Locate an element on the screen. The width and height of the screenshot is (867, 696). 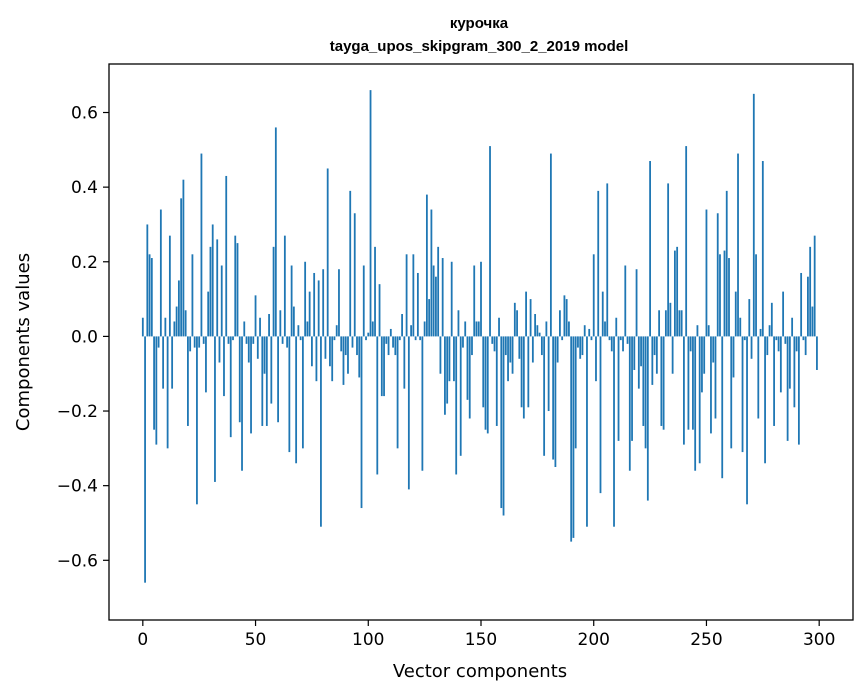
y-tick-label: 0.0 is located at coordinates (84, 337).